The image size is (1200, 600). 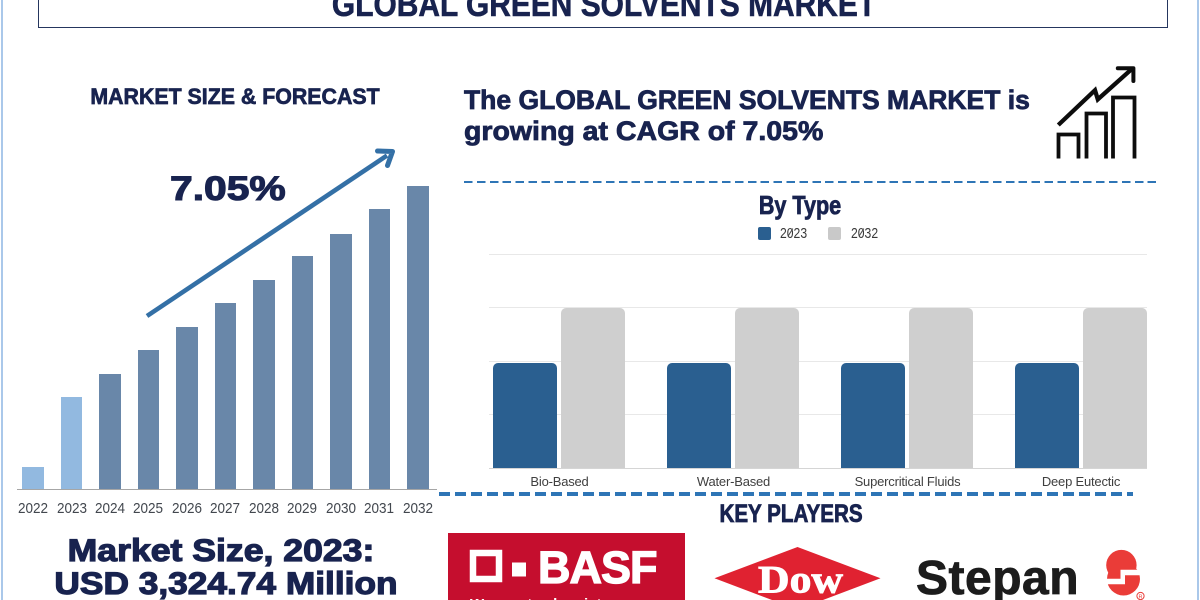 What do you see at coordinates (1141, 597) in the screenshot?
I see `svg-text: R` at bounding box center [1141, 597].